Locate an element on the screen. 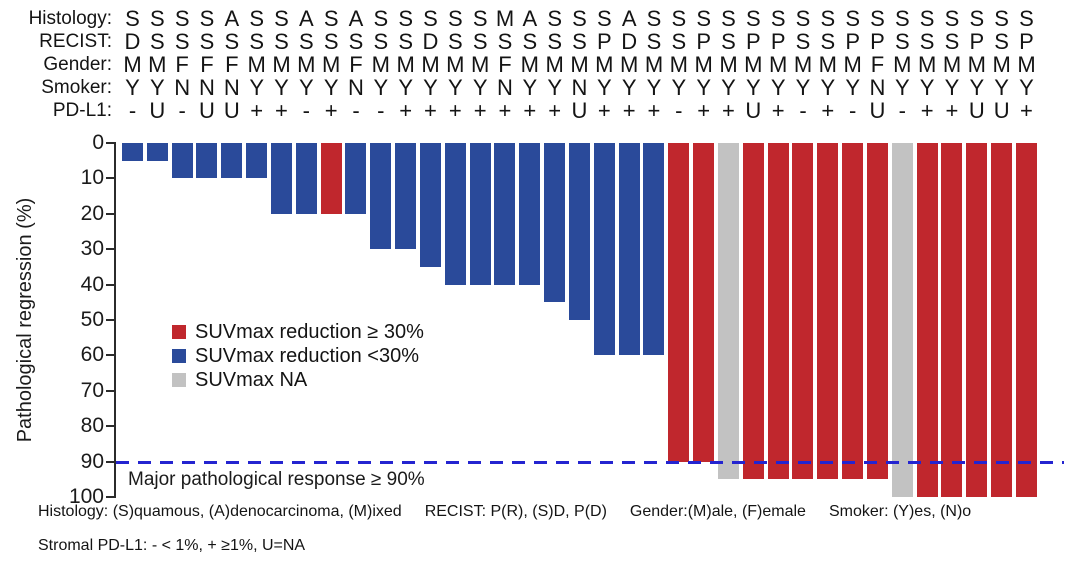  y-axis-tick-label: 100 is located at coordinates (86, 496).